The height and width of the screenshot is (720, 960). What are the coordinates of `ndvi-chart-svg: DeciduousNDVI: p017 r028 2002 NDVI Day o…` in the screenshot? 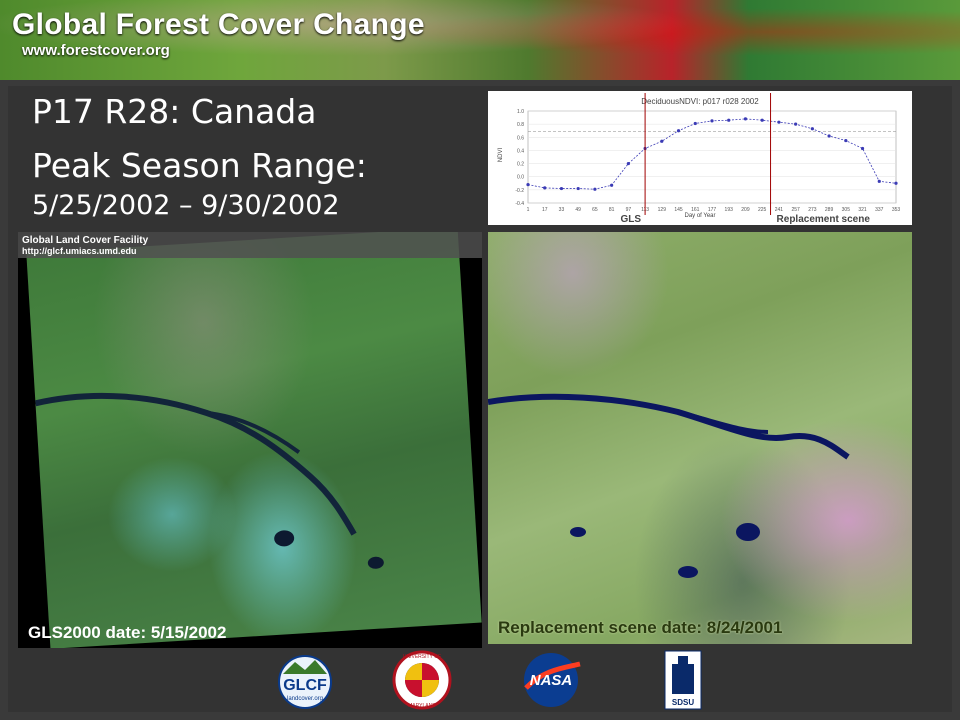 It's located at (699, 159).